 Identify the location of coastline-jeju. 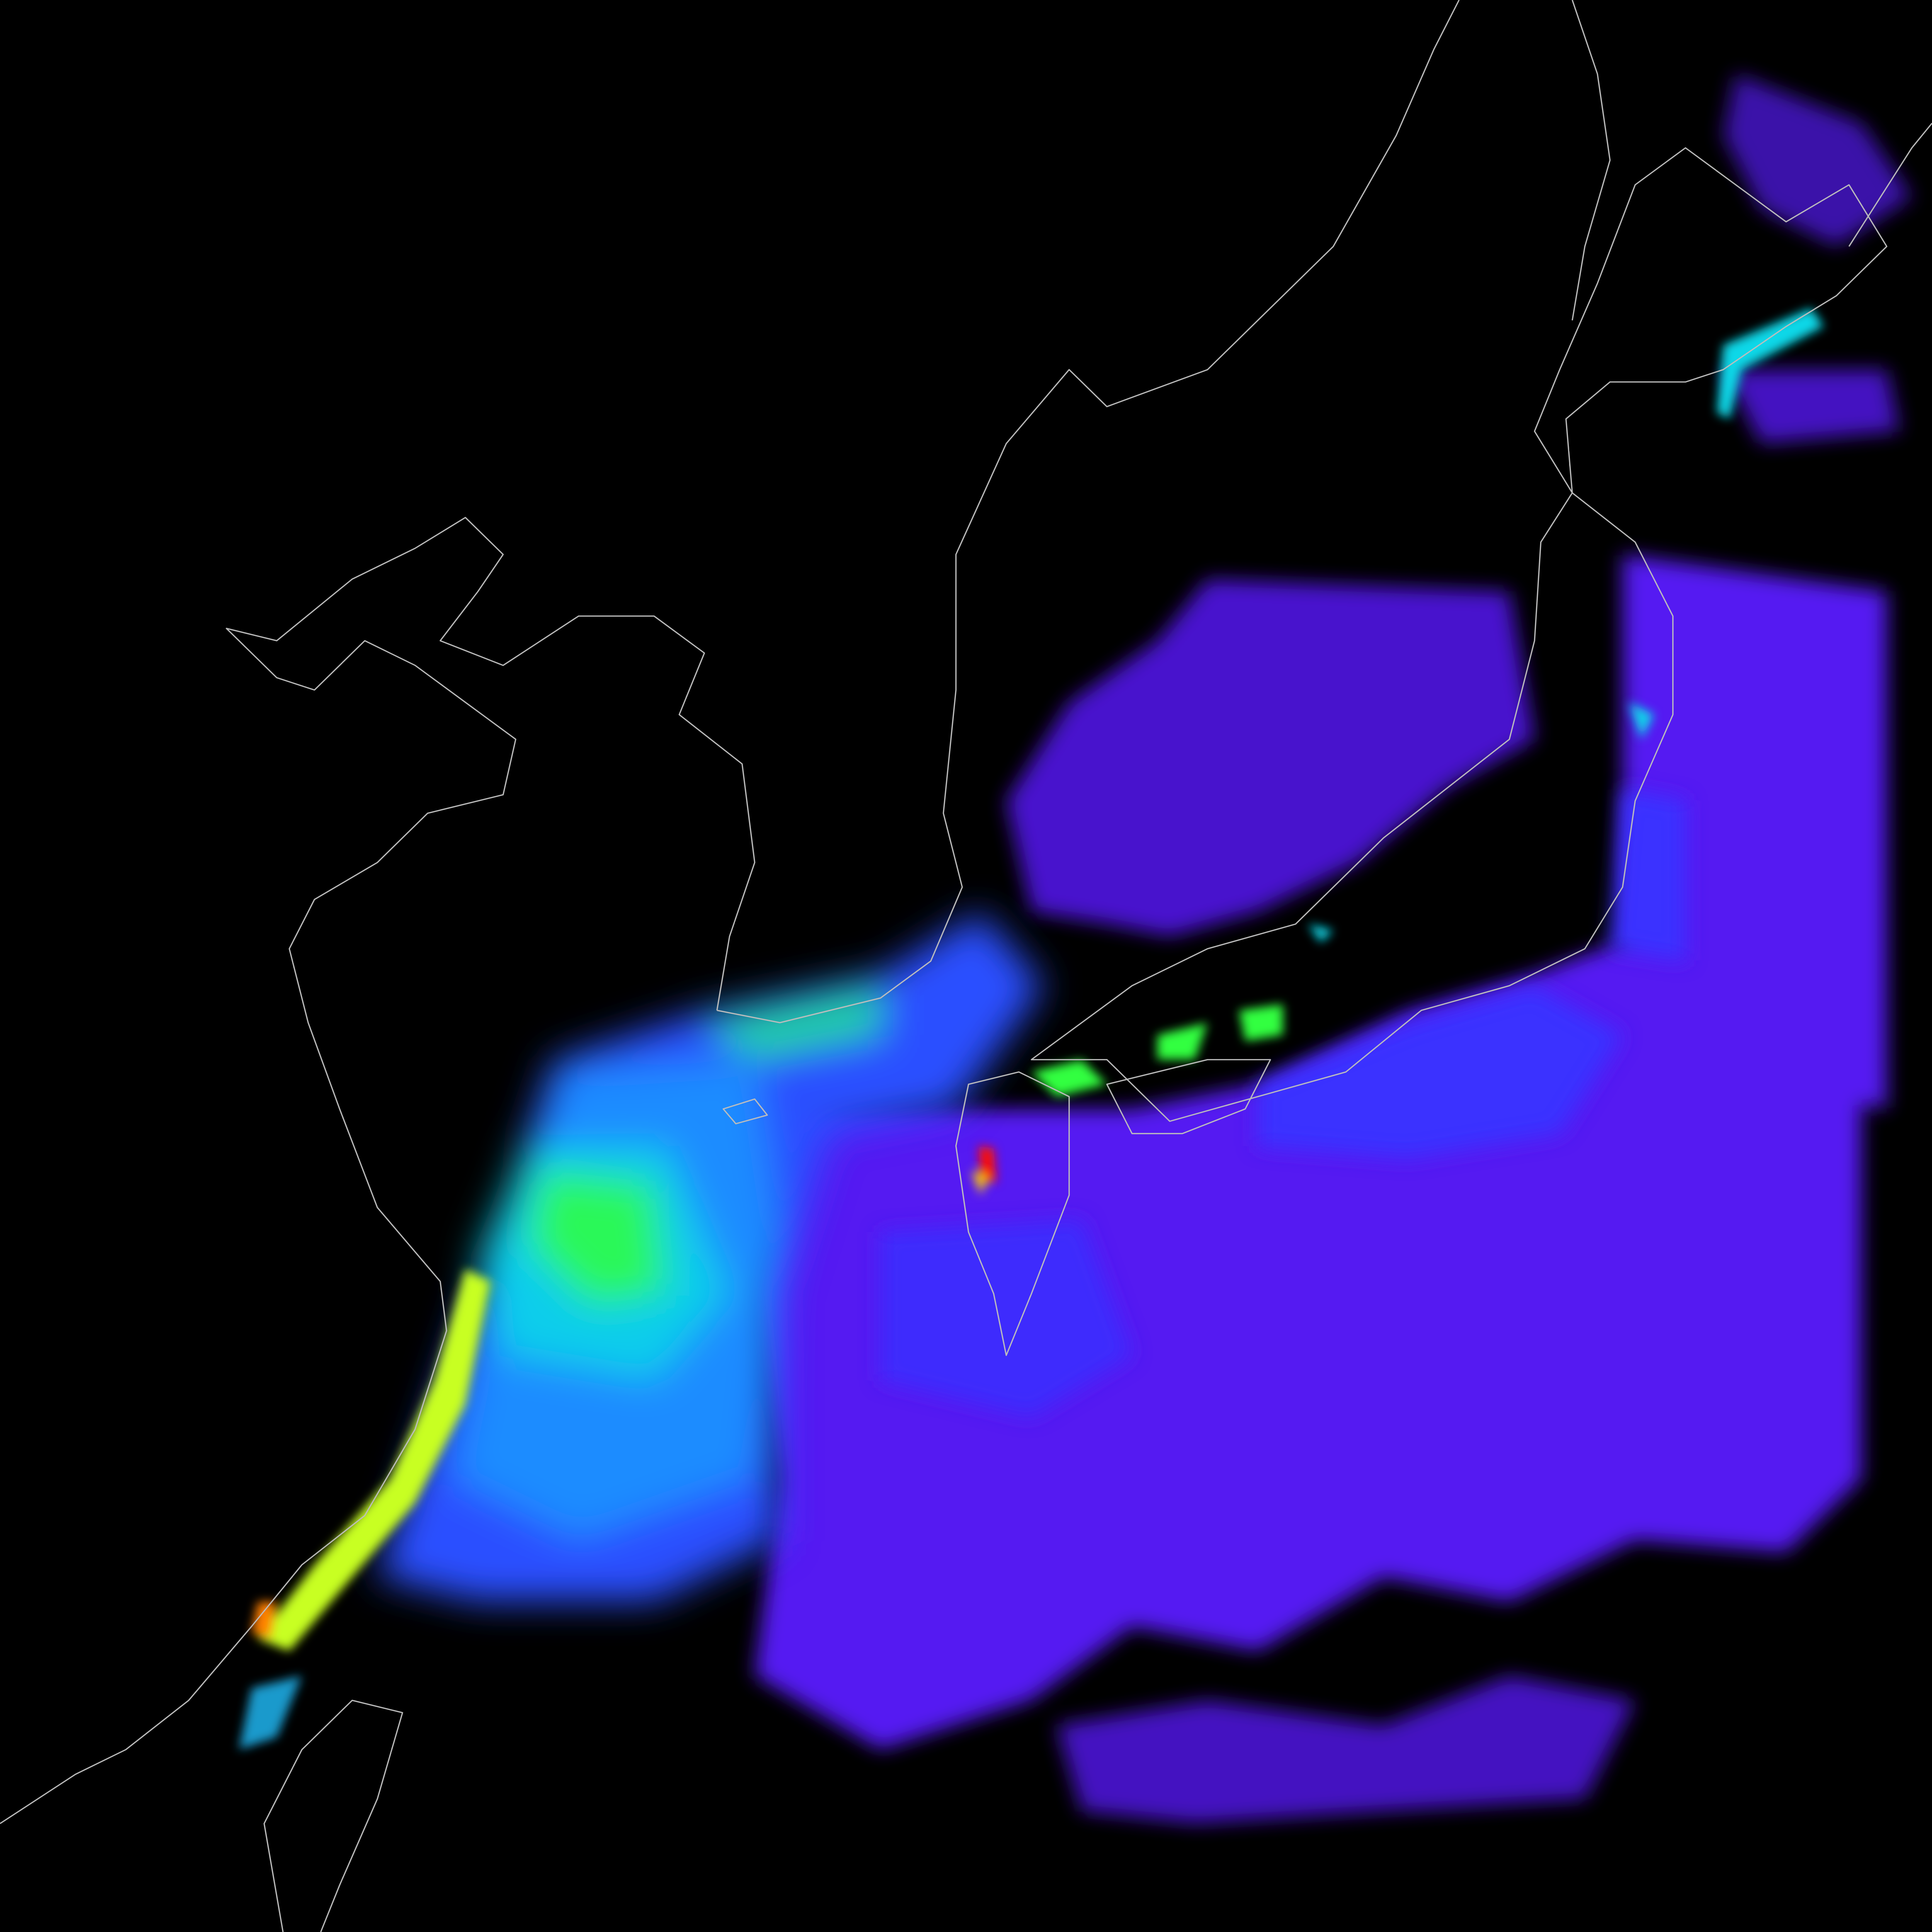
(745, 1111).